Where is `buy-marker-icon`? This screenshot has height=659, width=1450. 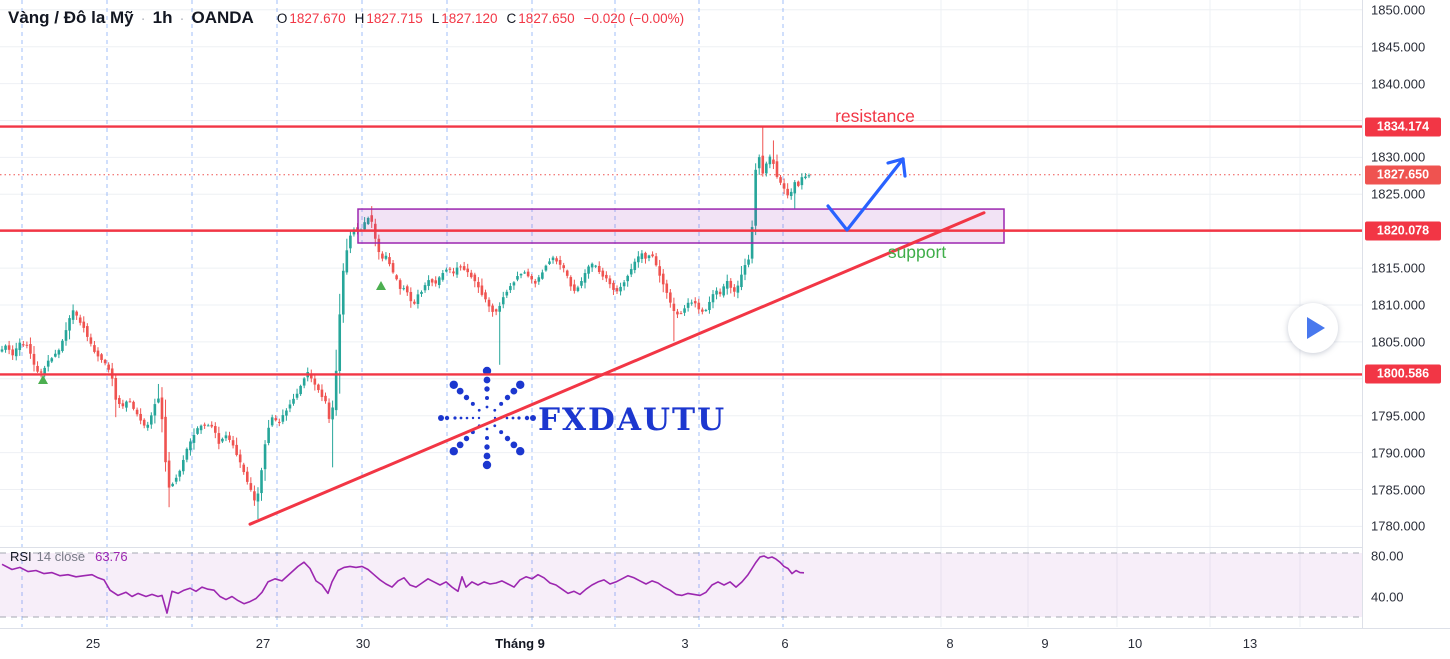 buy-marker-icon is located at coordinates (43, 379).